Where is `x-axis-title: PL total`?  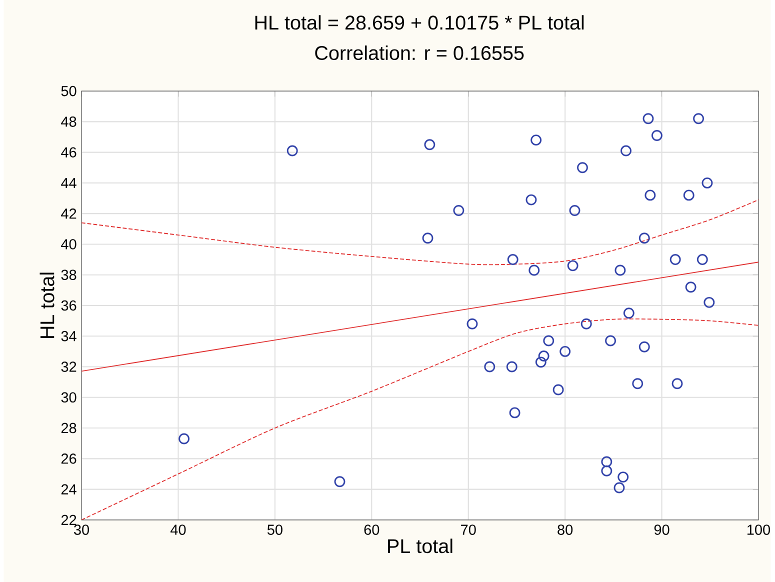 x-axis-title: PL total is located at coordinates (420, 546).